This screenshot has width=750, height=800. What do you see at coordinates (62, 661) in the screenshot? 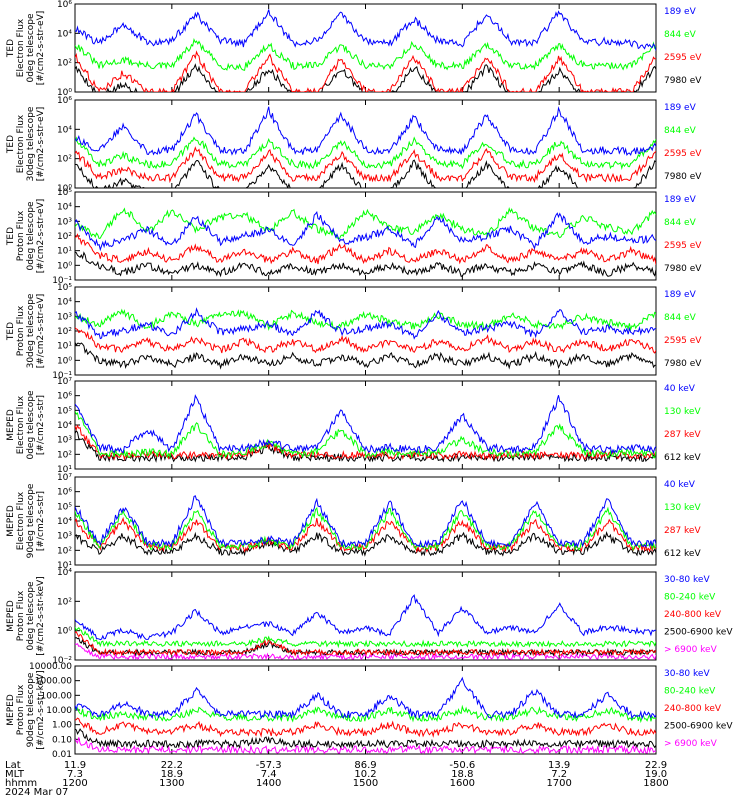
I see `y-tick-label: 10⁻²` at bounding box center [62, 661].